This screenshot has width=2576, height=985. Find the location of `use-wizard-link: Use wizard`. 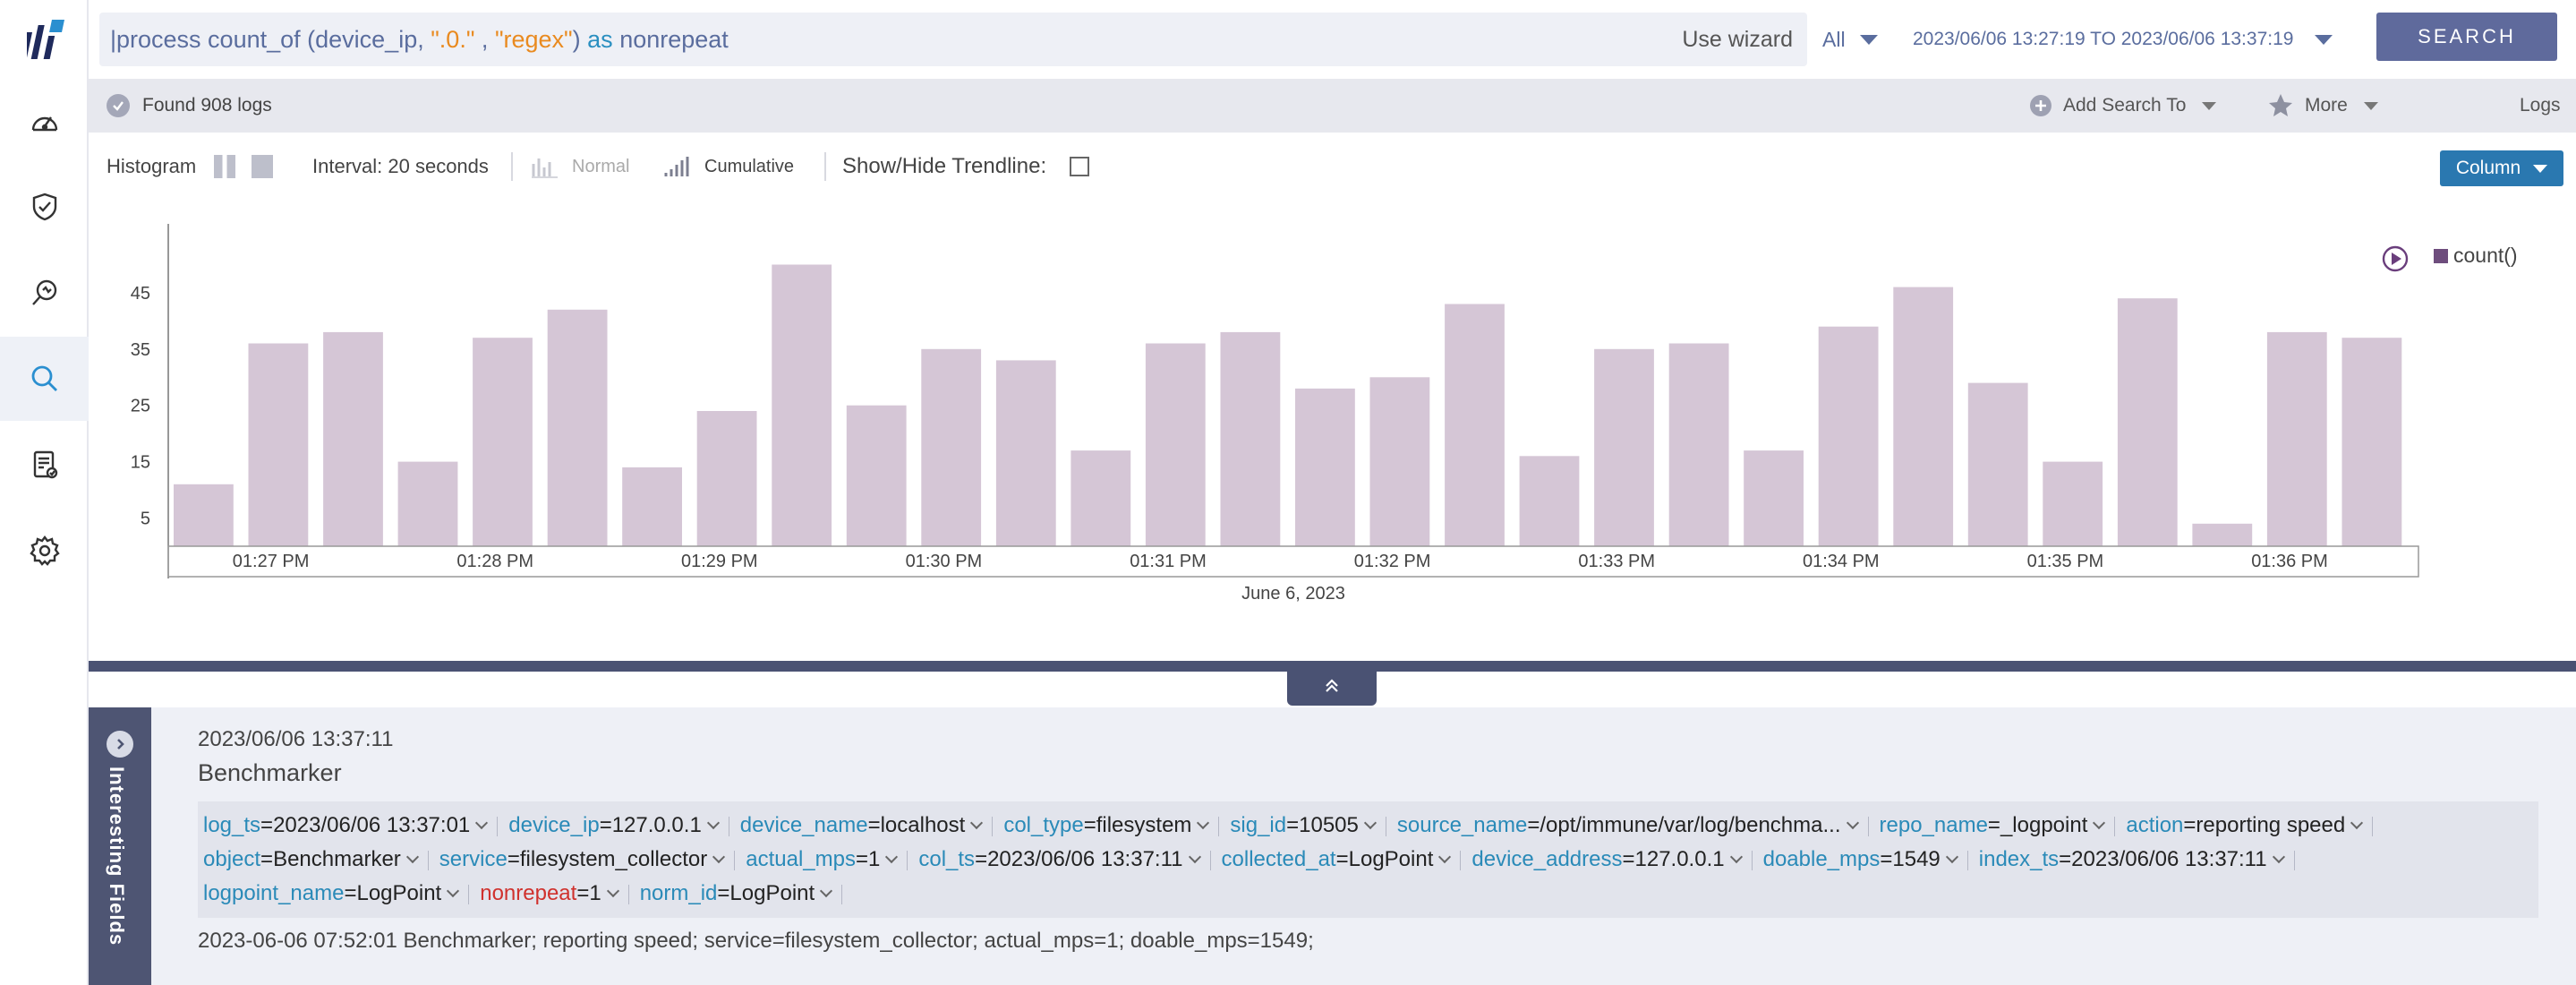

use-wizard-link: Use wizard is located at coordinates (1737, 40).